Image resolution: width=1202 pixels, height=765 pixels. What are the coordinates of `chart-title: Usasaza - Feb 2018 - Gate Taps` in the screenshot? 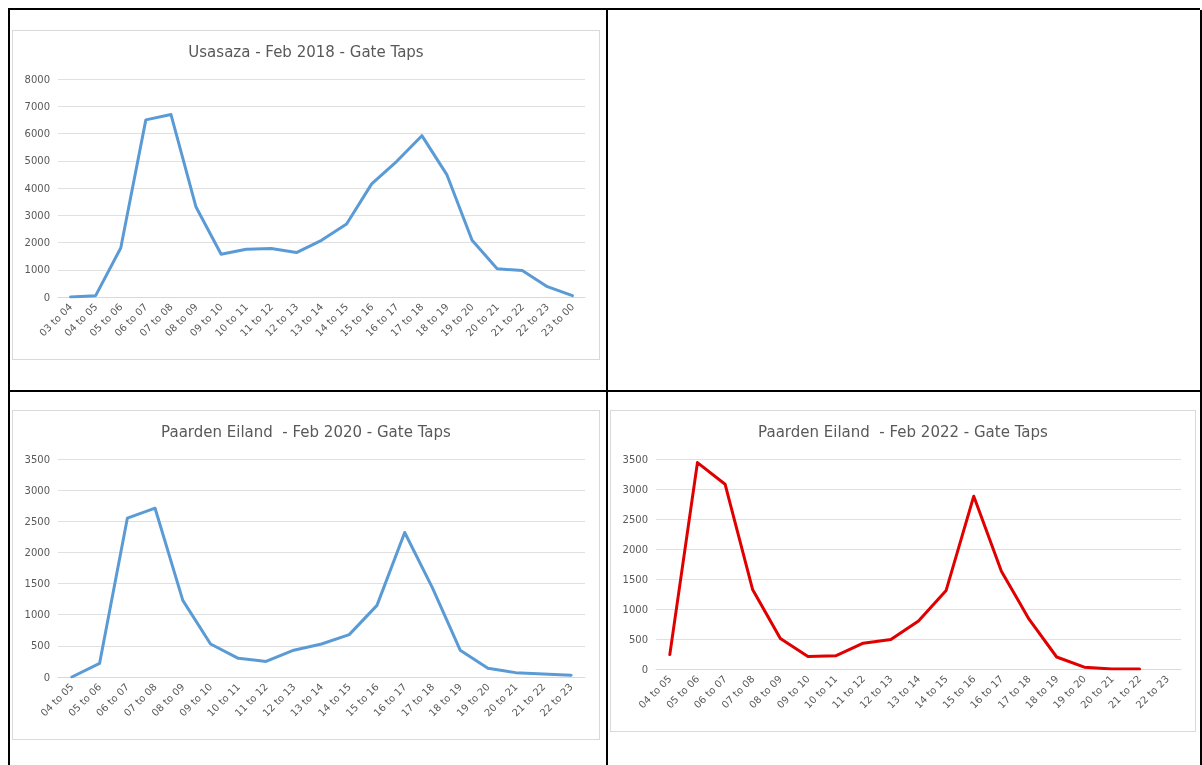 It's located at (306, 51).